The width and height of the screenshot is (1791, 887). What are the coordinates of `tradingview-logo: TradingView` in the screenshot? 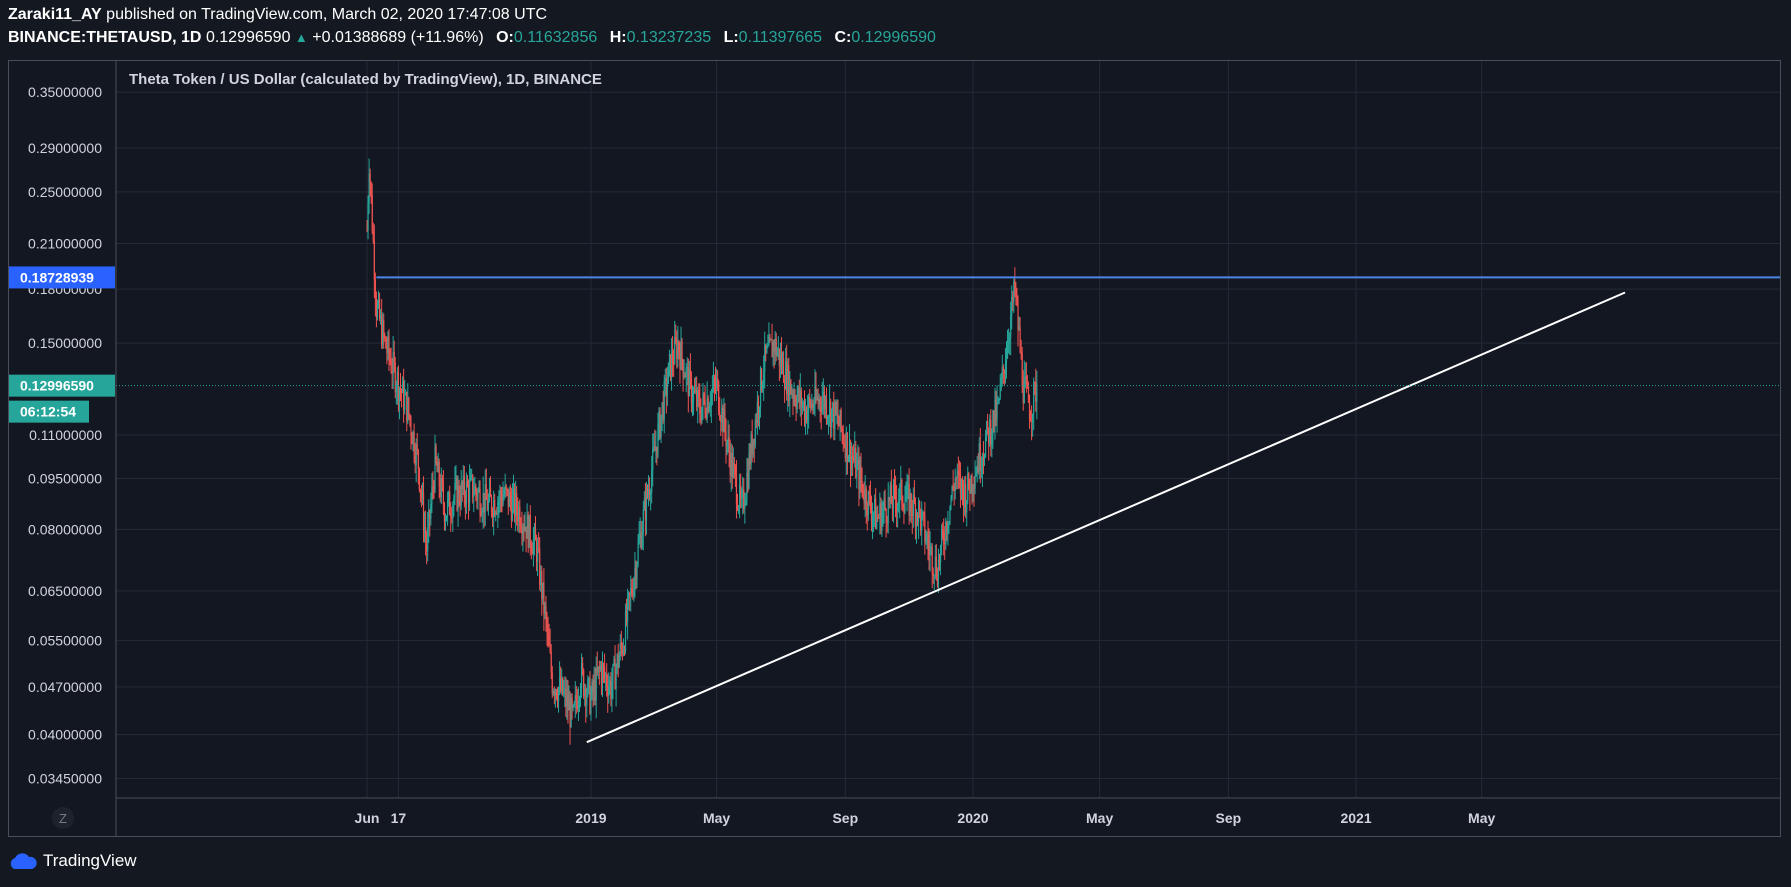 It's located at (72, 861).